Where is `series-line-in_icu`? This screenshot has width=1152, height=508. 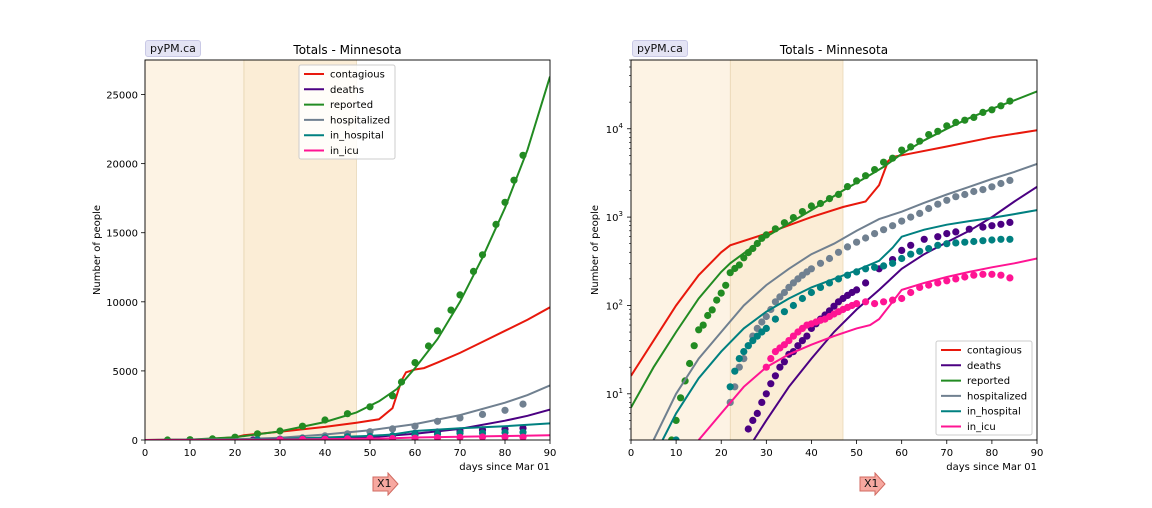 series-line-in_icu is located at coordinates (867, 348).